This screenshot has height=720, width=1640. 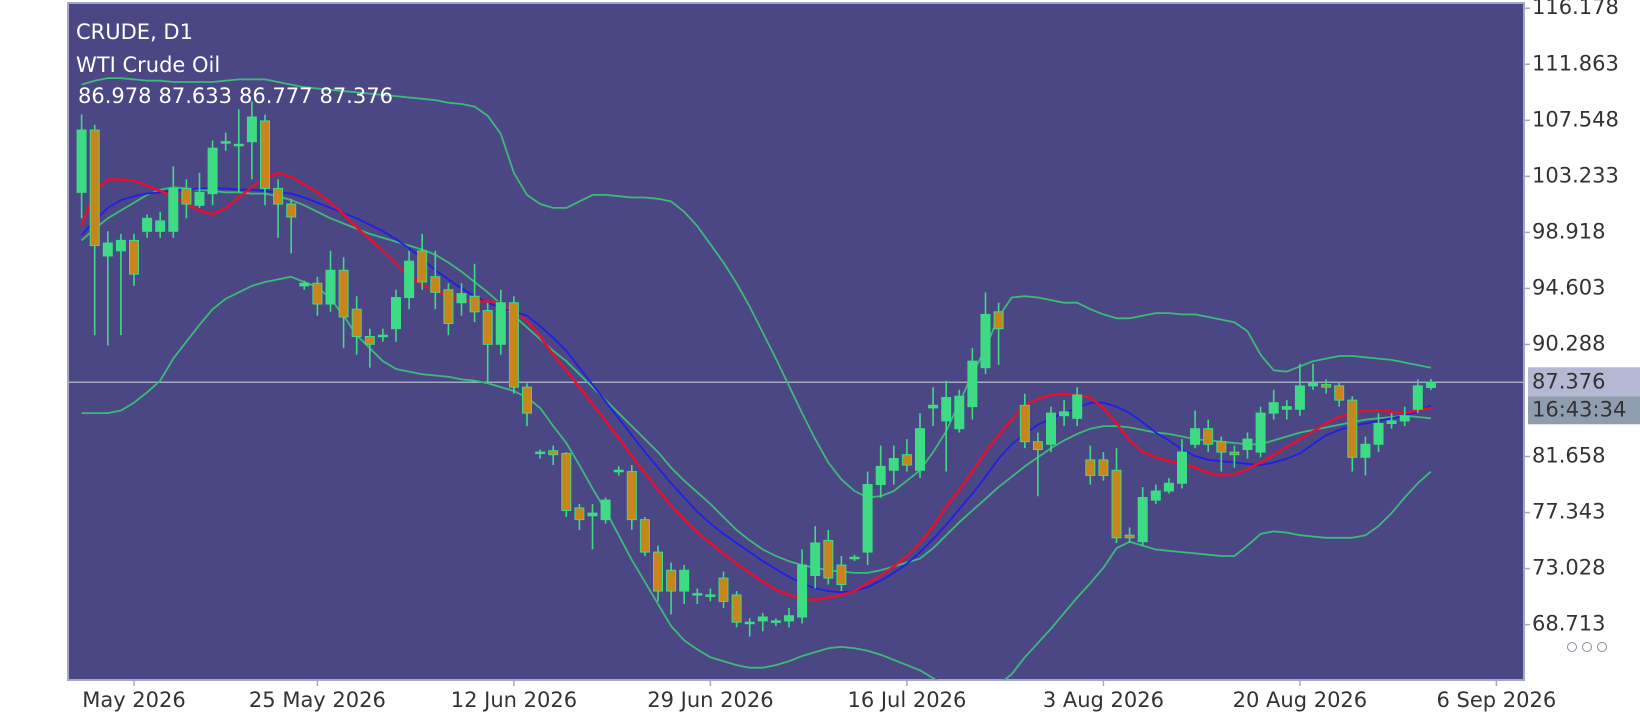 I want to click on x-tick-label: 3 Aug 2026, so click(x=1103, y=700).